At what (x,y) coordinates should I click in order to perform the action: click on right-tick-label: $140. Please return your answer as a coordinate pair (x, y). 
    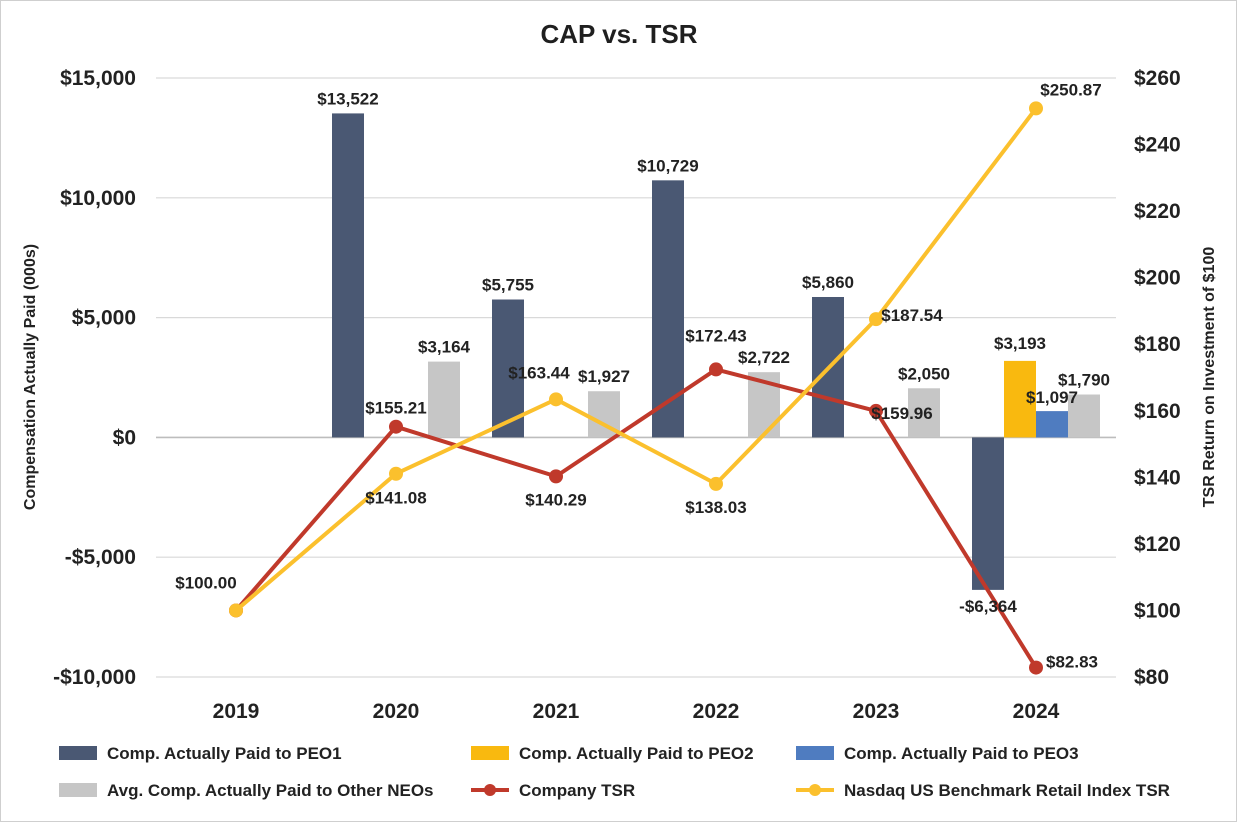
    Looking at the image, I should click on (1157, 477).